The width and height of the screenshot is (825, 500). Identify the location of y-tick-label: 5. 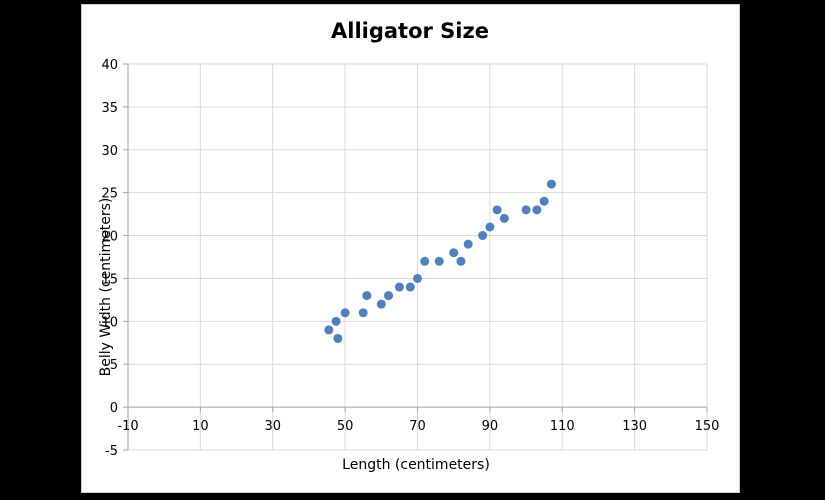
(114, 365).